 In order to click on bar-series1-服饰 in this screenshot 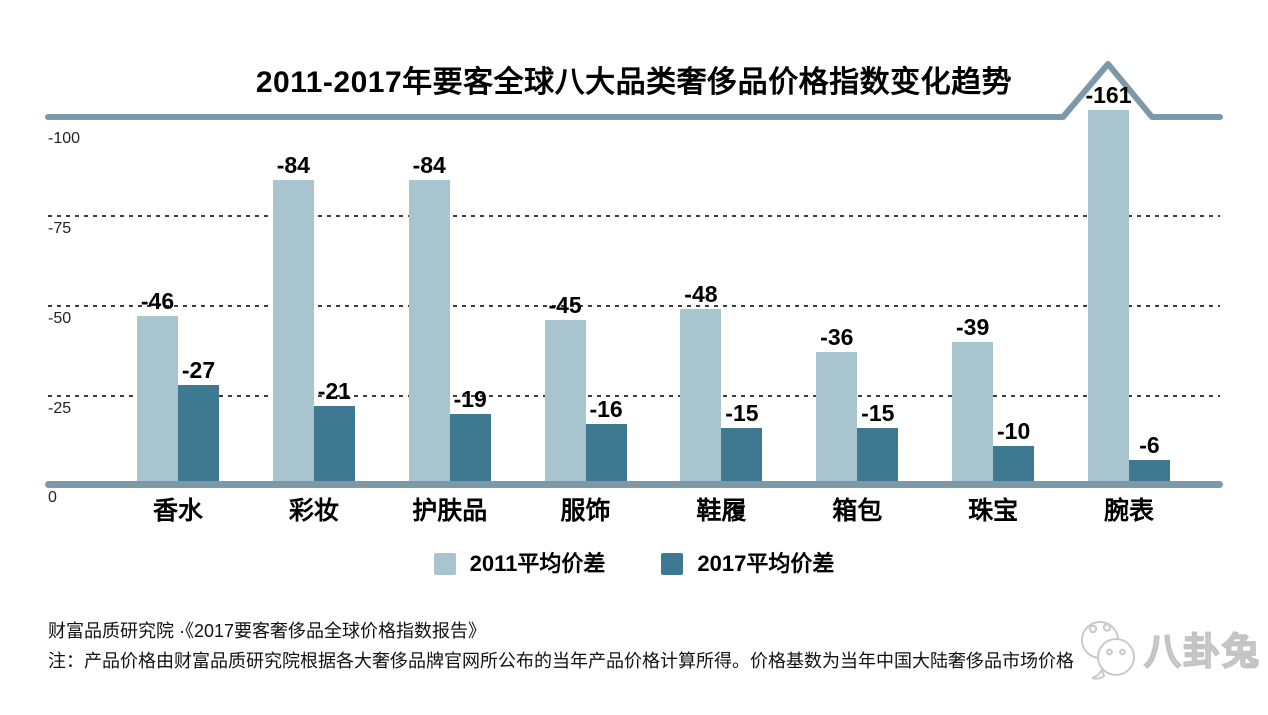, I will do `click(565, 401)`.